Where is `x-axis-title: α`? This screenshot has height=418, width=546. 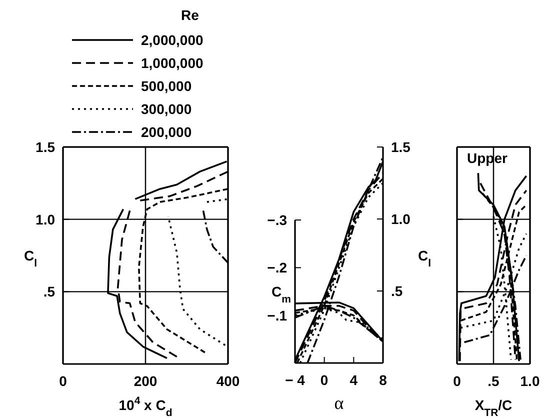
x-axis-title: α is located at coordinates (339, 403).